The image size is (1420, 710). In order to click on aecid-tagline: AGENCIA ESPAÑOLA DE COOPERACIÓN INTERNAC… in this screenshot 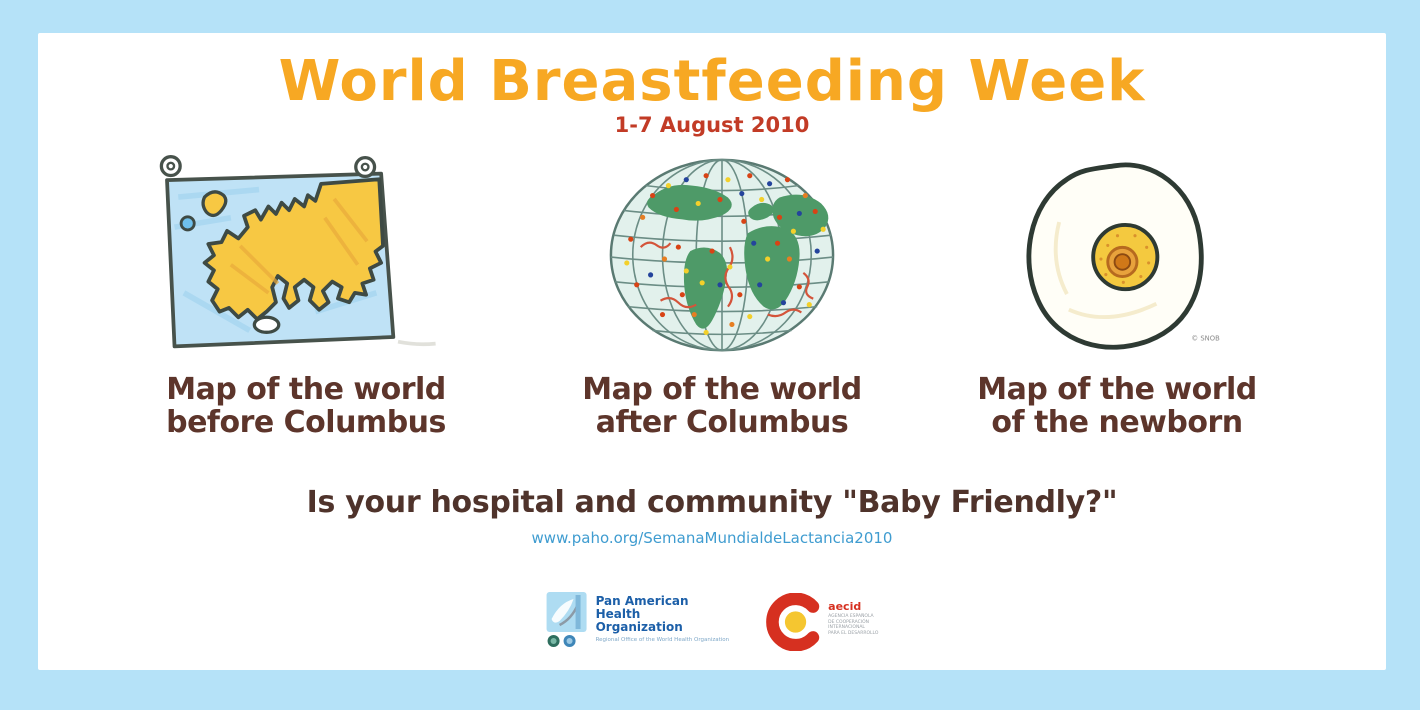, I will do `click(853, 625)`.